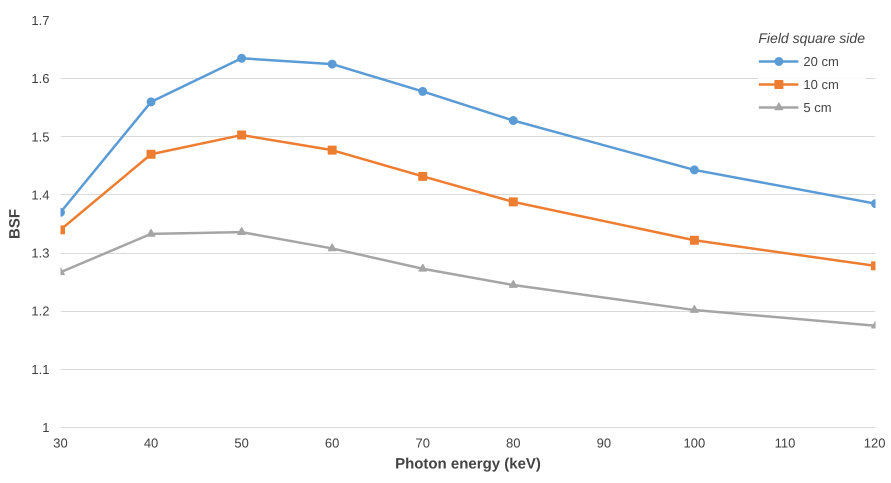  Describe the element at coordinates (40, 194) in the screenshot. I see `y-tick-label: 1.4` at that location.